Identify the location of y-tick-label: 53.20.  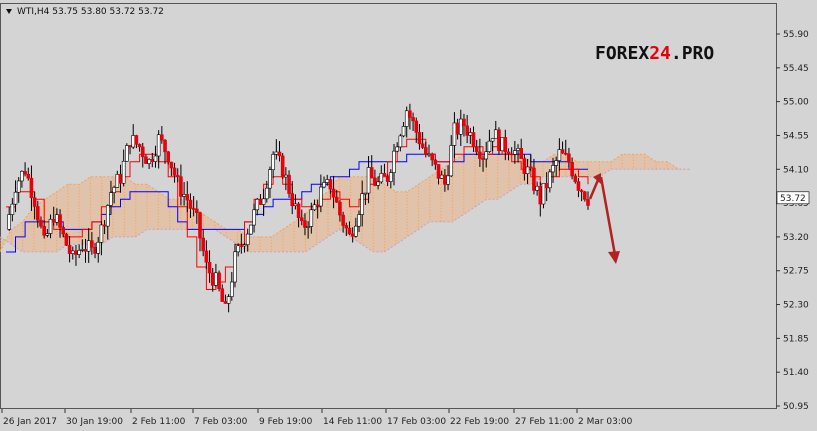
(796, 238).